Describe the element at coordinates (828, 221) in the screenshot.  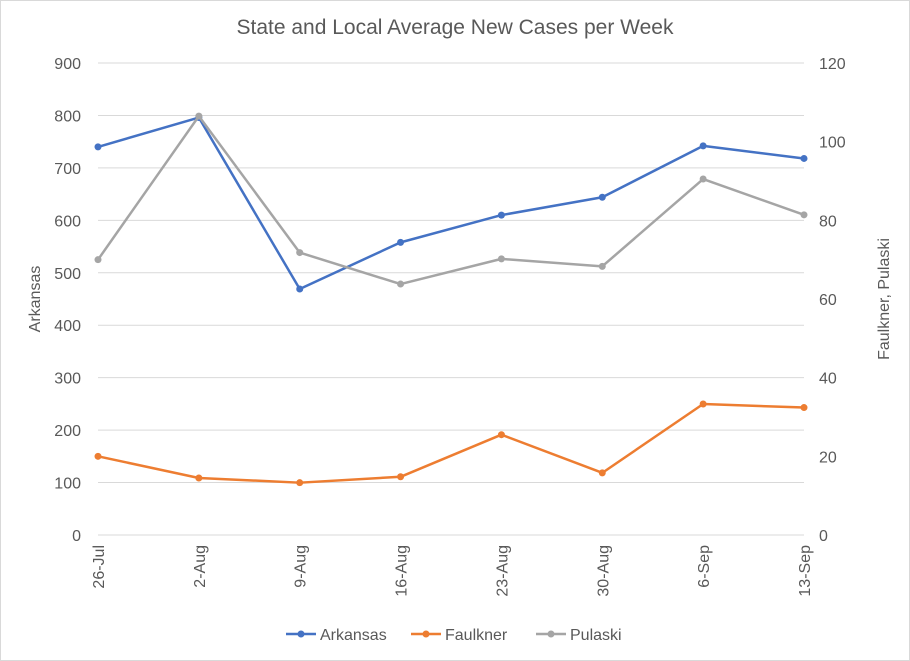
I see `right-tick-label: 80` at that location.